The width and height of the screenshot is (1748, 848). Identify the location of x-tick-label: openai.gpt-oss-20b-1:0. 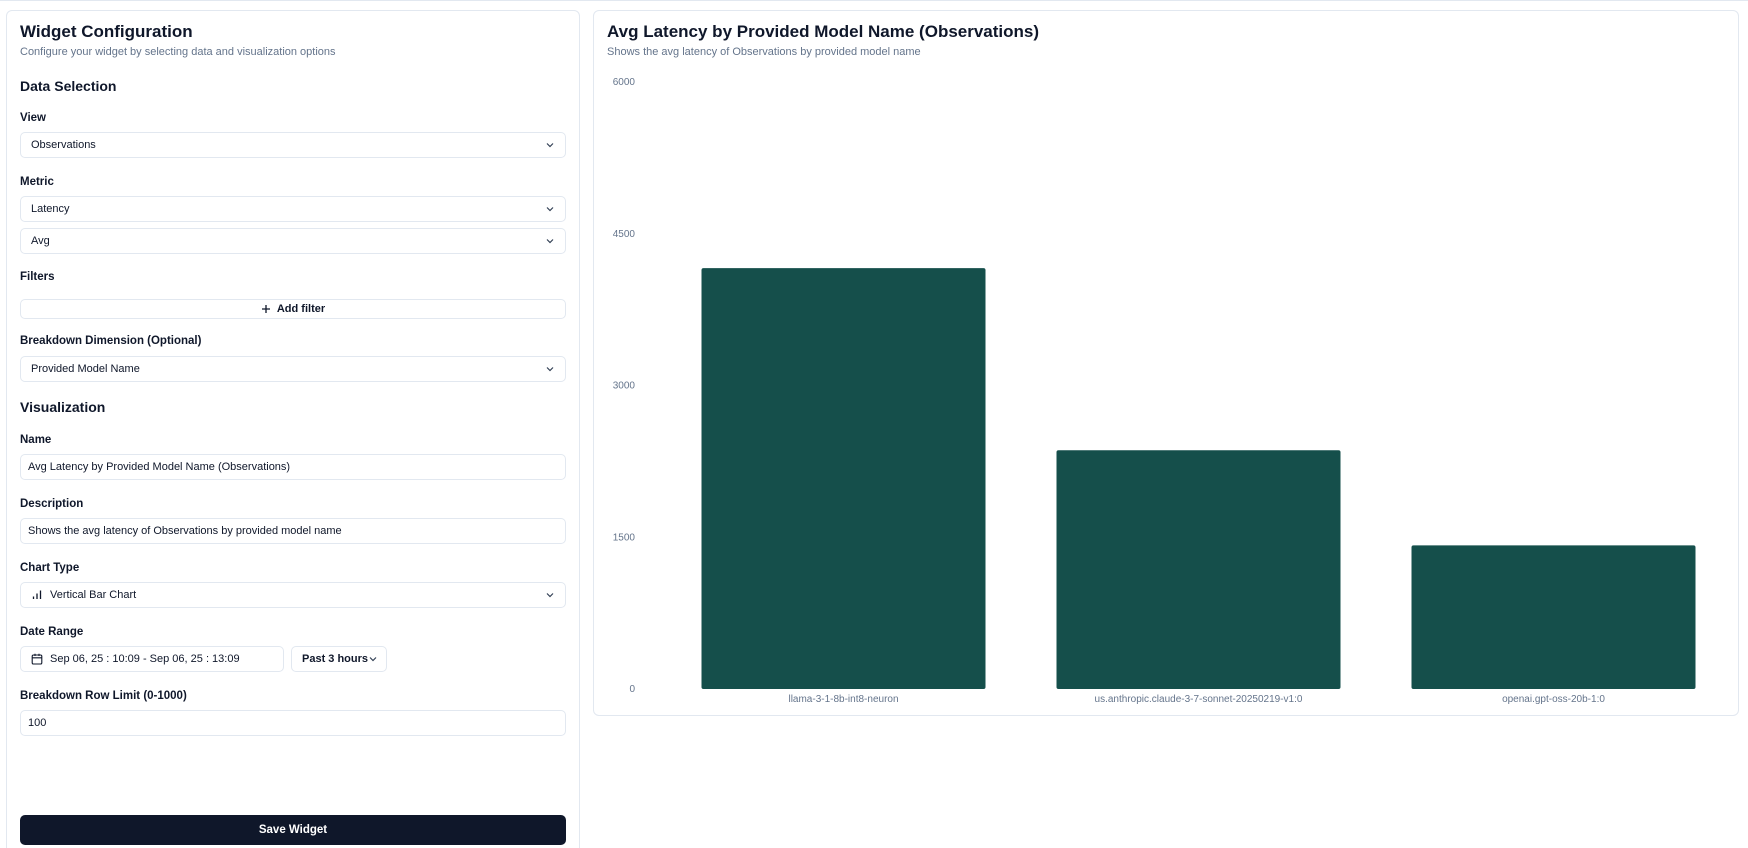
(1553, 699).